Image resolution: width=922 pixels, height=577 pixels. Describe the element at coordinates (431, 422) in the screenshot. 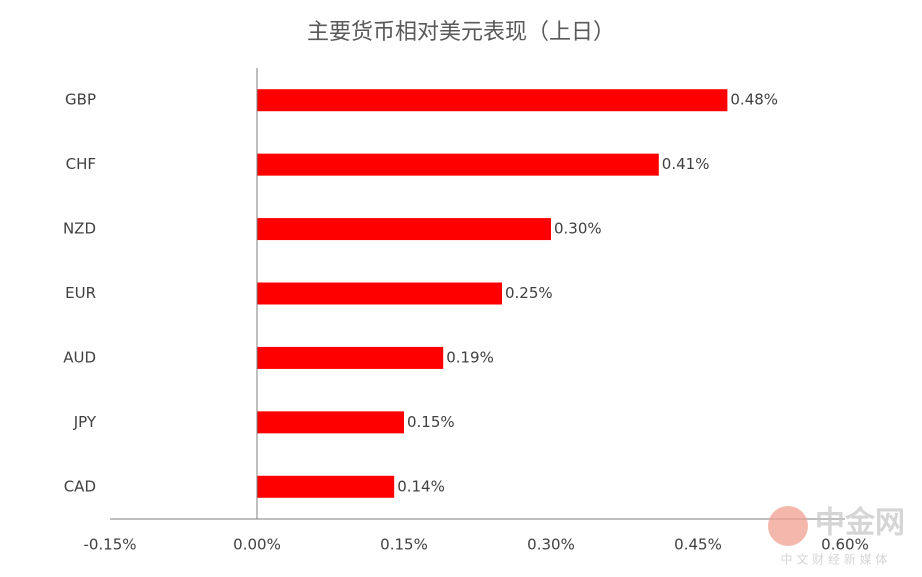

I see `data-label: 0.15%` at that location.